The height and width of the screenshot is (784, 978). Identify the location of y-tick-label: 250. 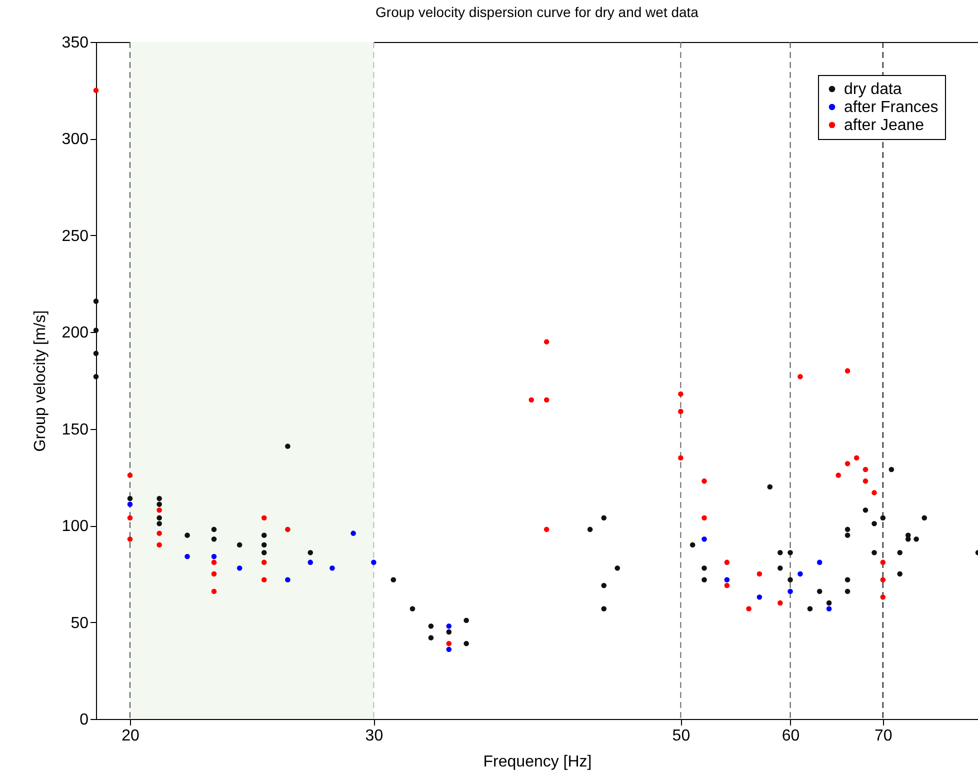
(75, 236).